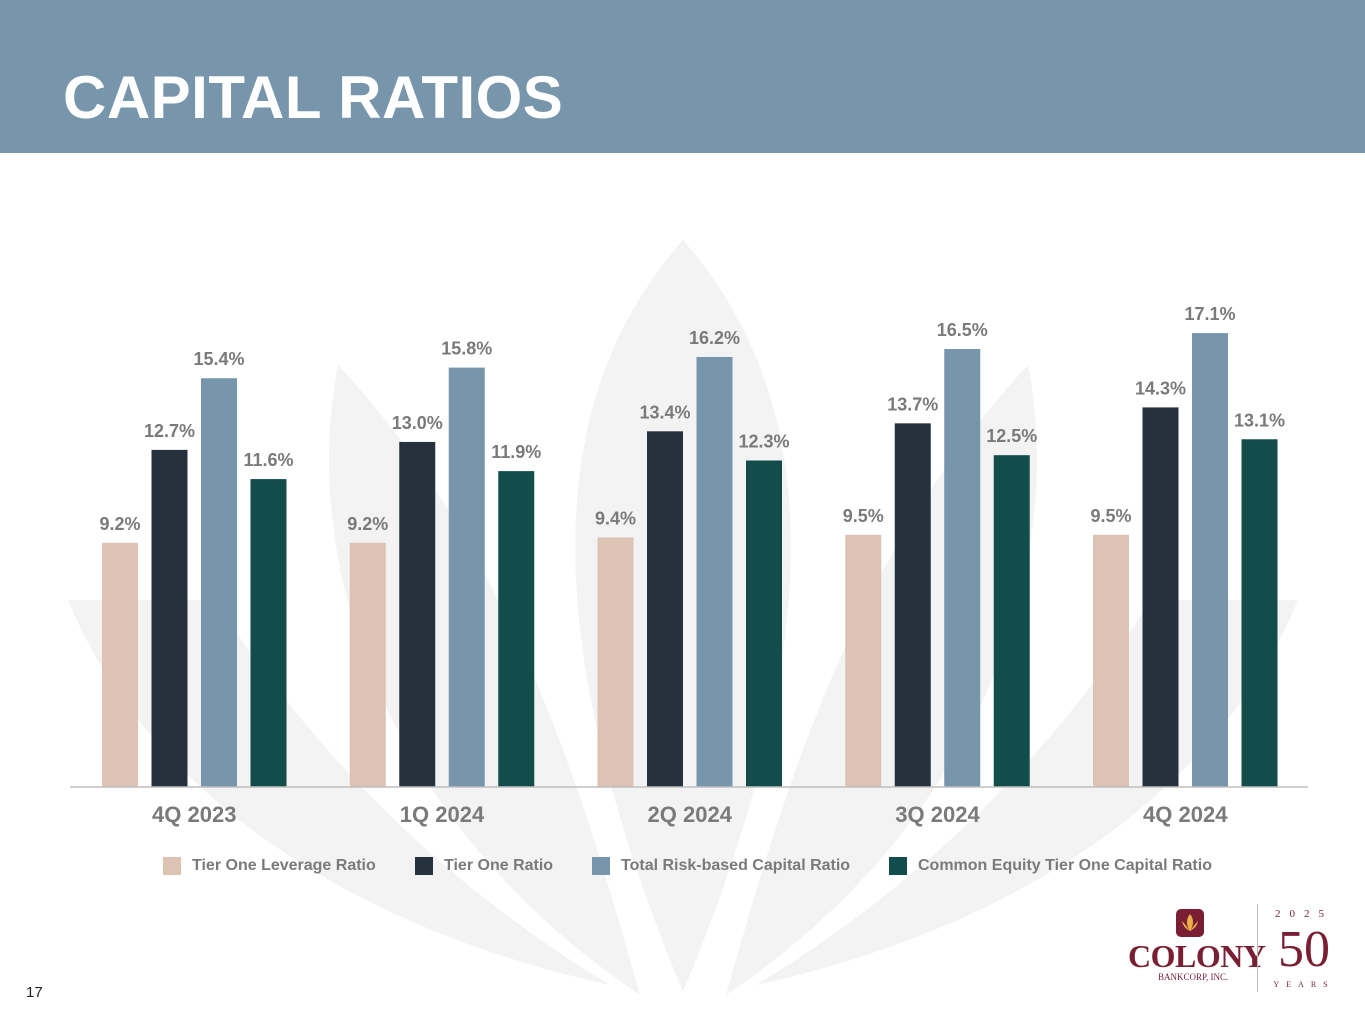 This screenshot has height=1024, width=1365. Describe the element at coordinates (169, 431) in the screenshot. I see `data-label-tier-one-ratio-4q-2023: 12.7%` at that location.